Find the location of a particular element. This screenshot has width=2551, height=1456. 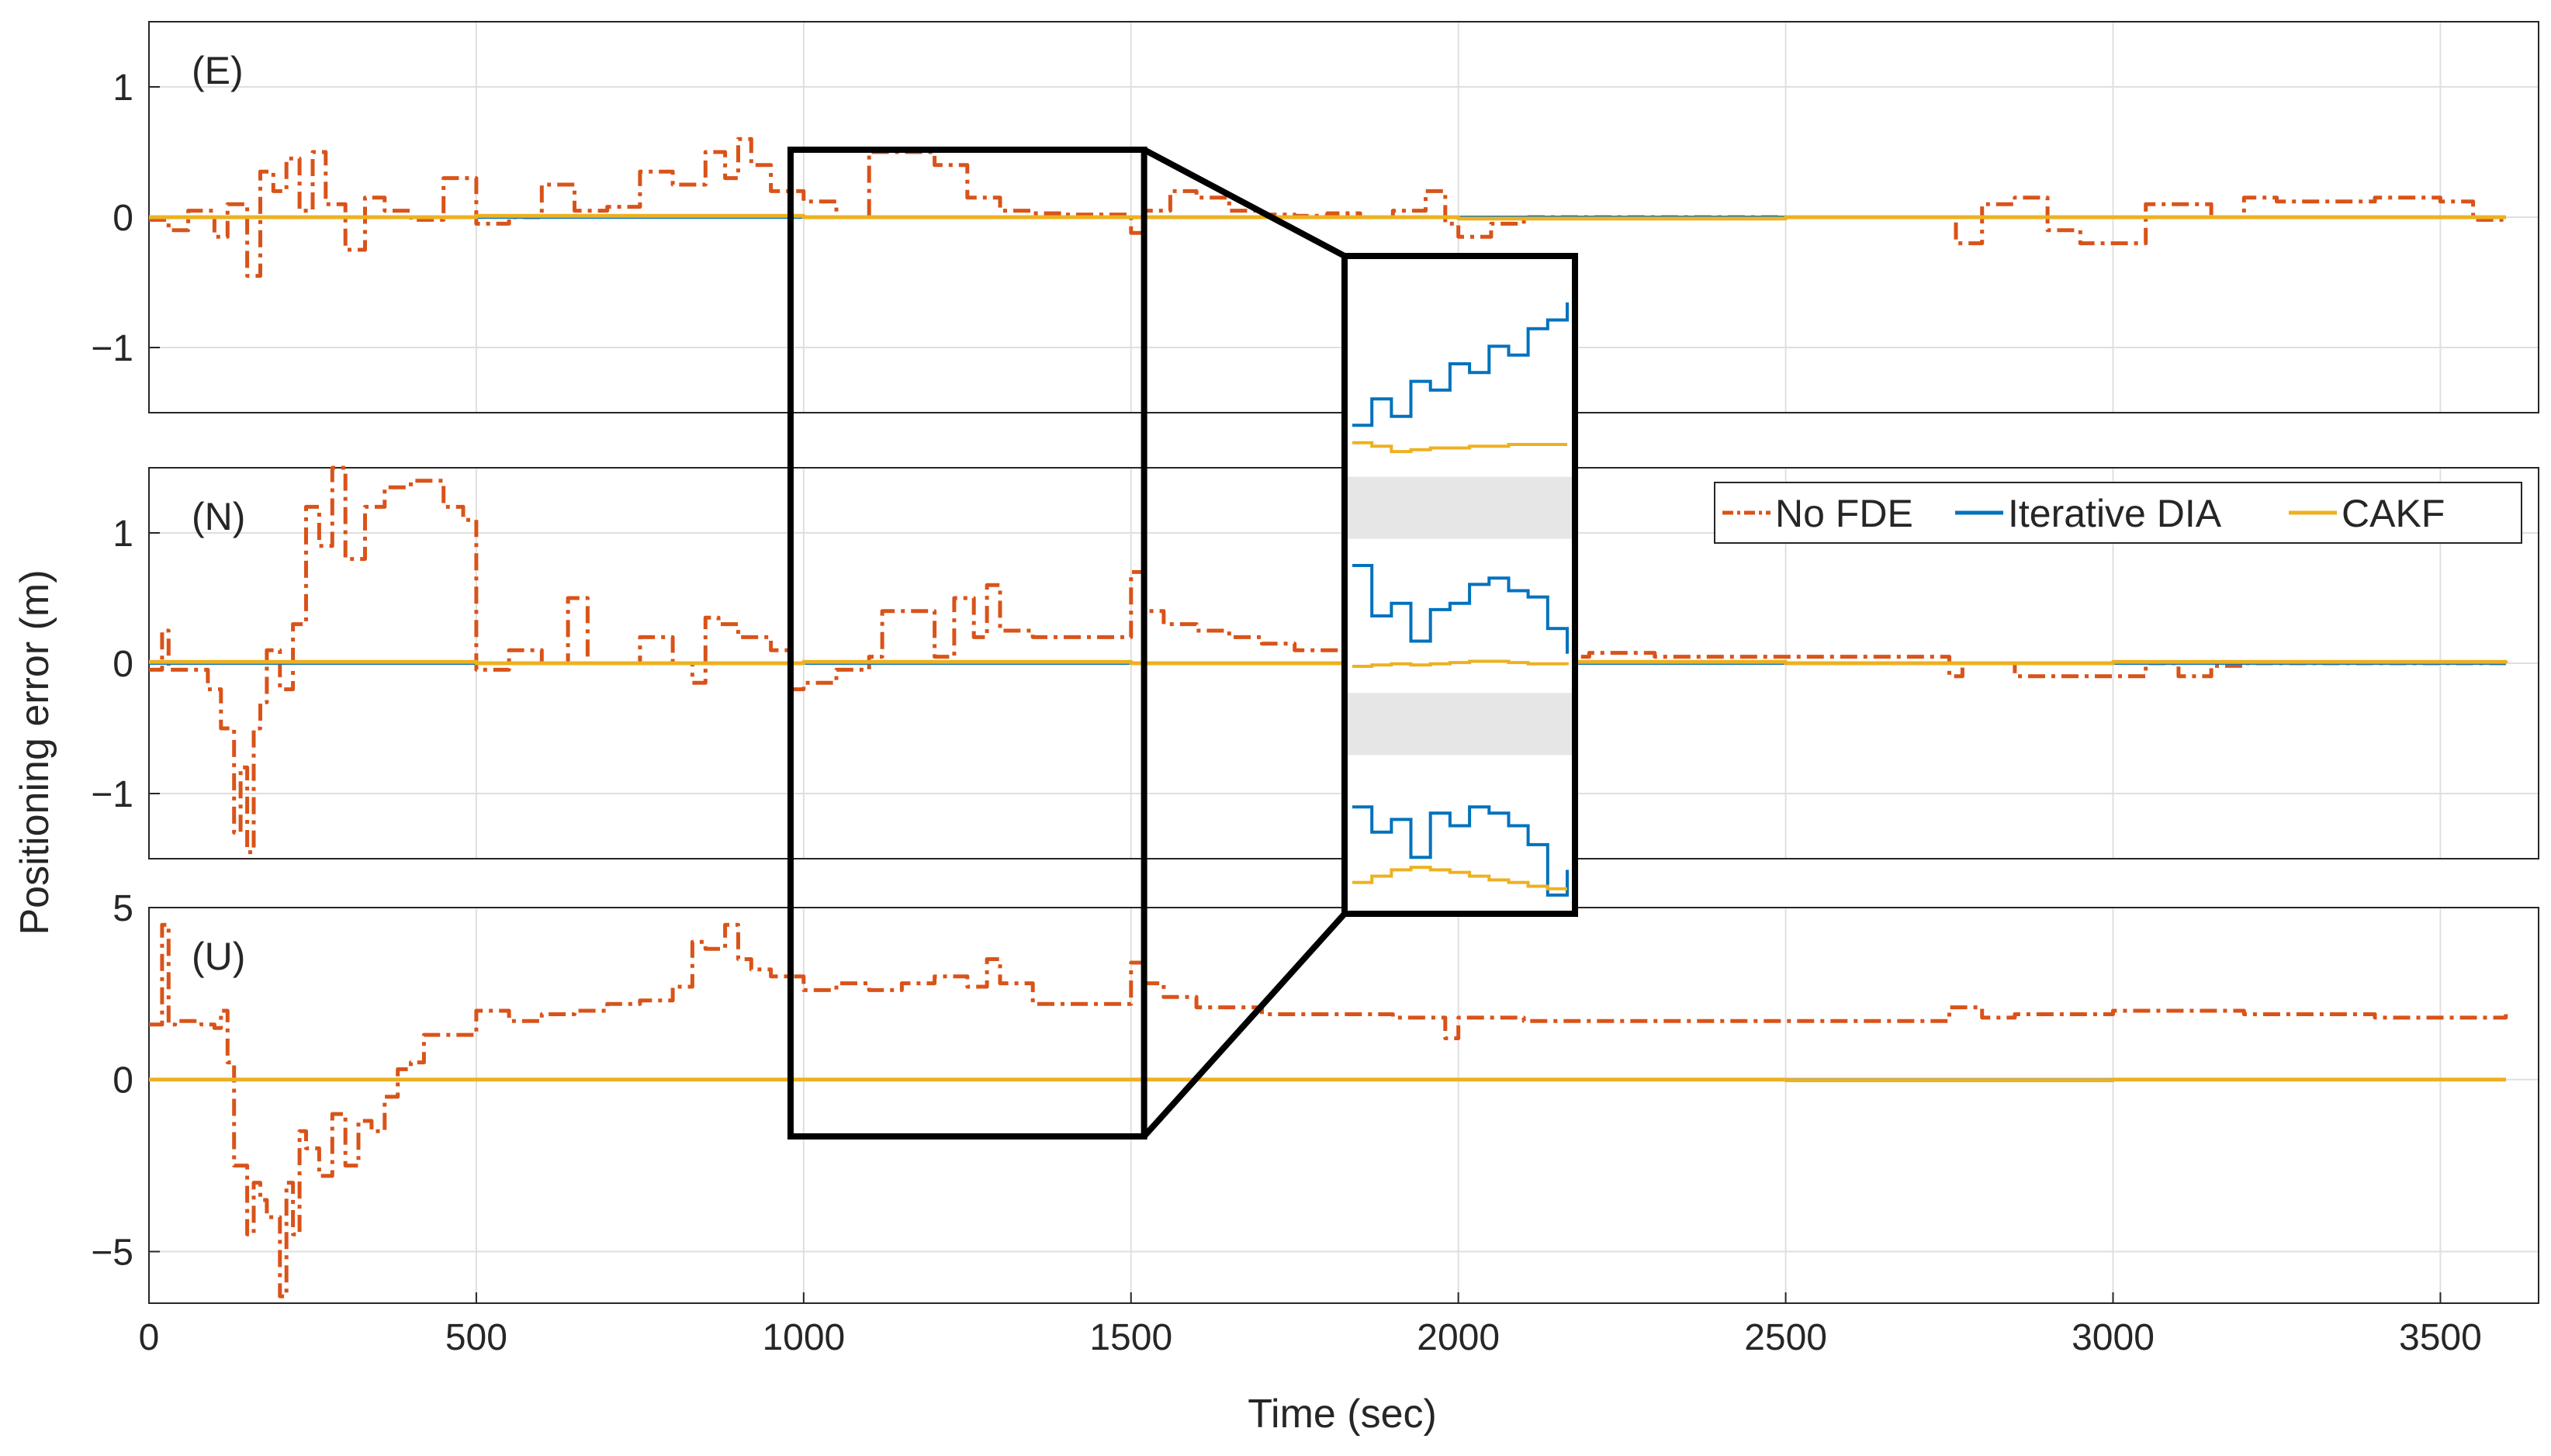

panel-2-ytick-label: 1 is located at coordinates (122, 534).